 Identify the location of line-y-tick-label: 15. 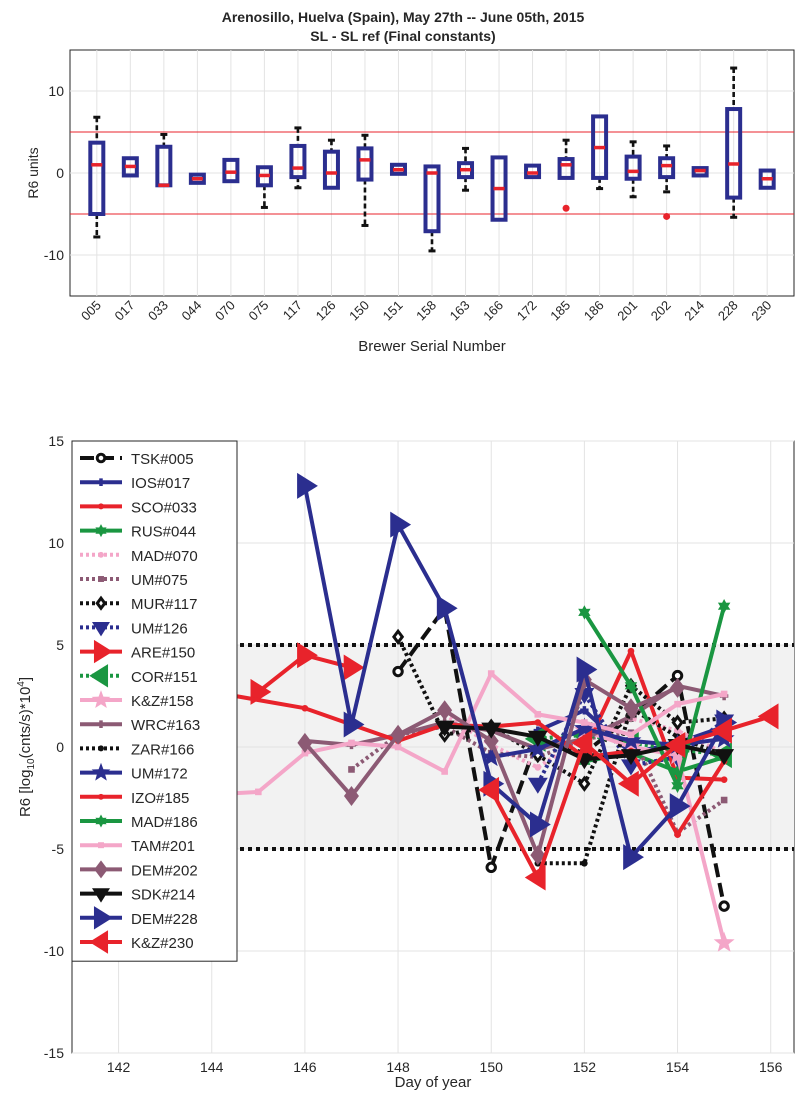
(56, 441).